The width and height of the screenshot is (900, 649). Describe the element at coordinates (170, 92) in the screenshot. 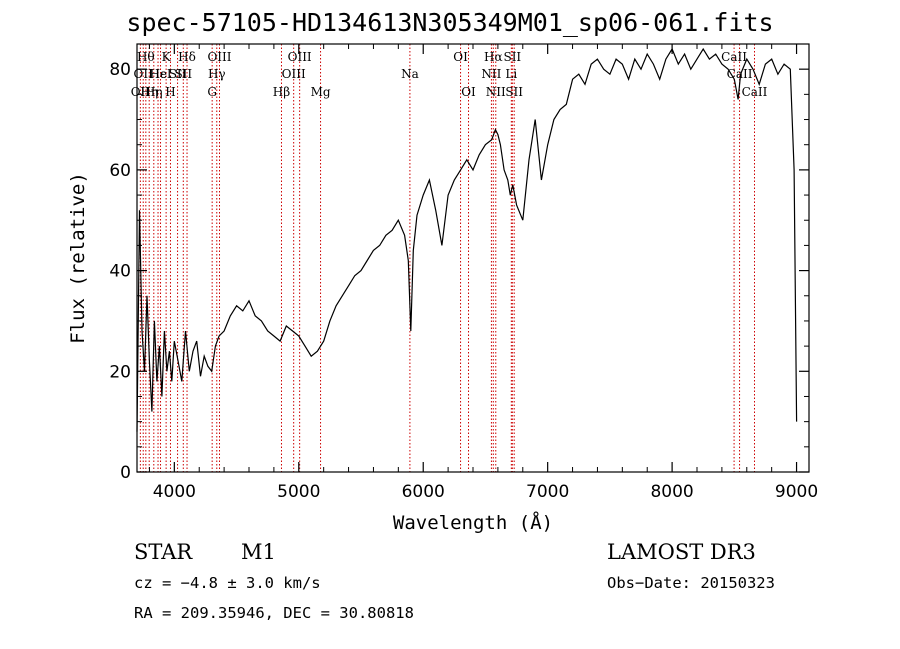

I see `line-label-8: H` at that location.